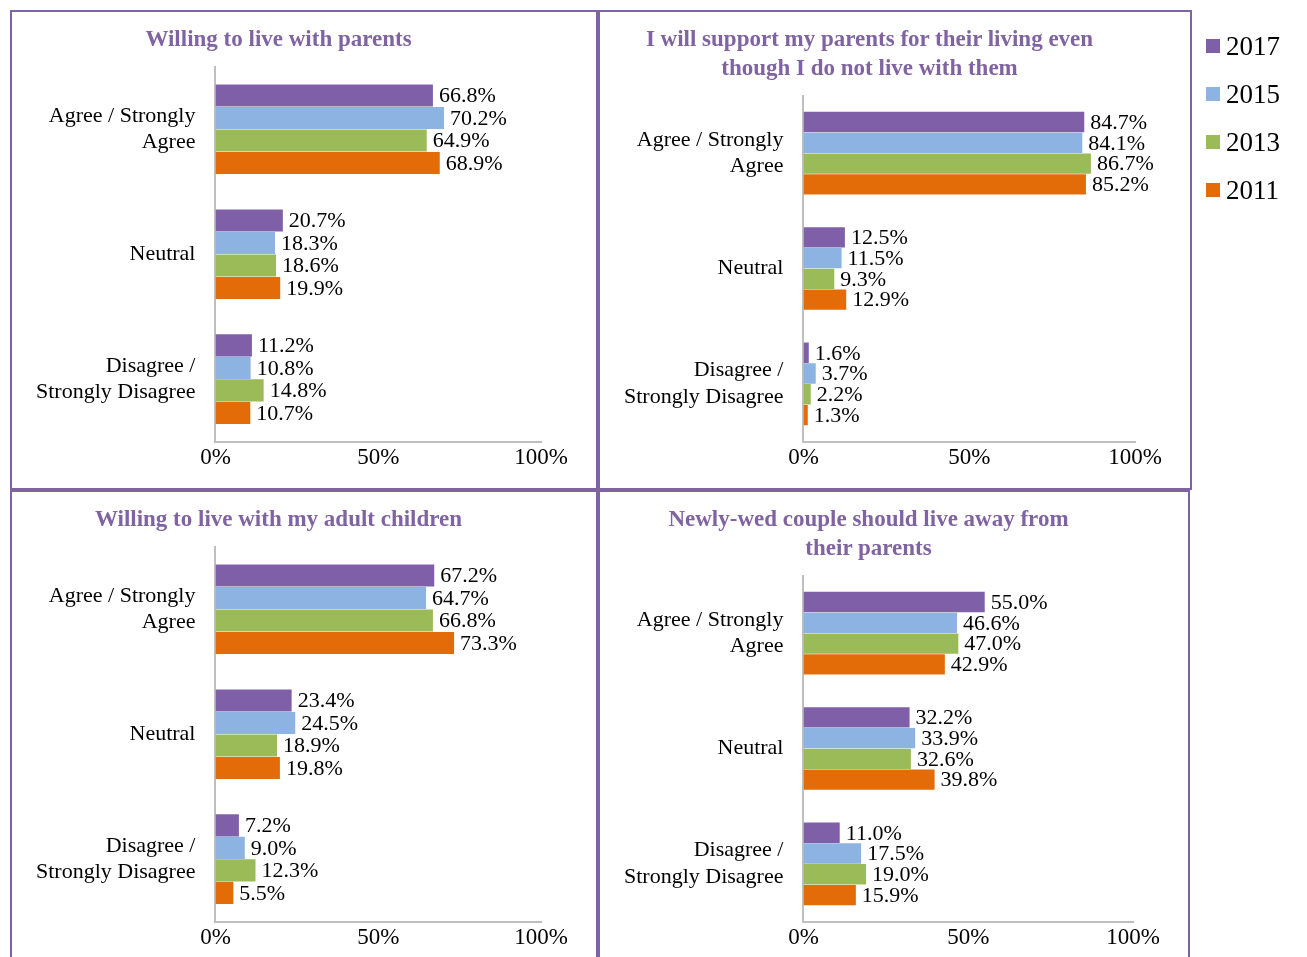 This screenshot has width=1307, height=957. I want to click on chart-title: Newly-wed couple should live away from their parents, so click(868, 533).